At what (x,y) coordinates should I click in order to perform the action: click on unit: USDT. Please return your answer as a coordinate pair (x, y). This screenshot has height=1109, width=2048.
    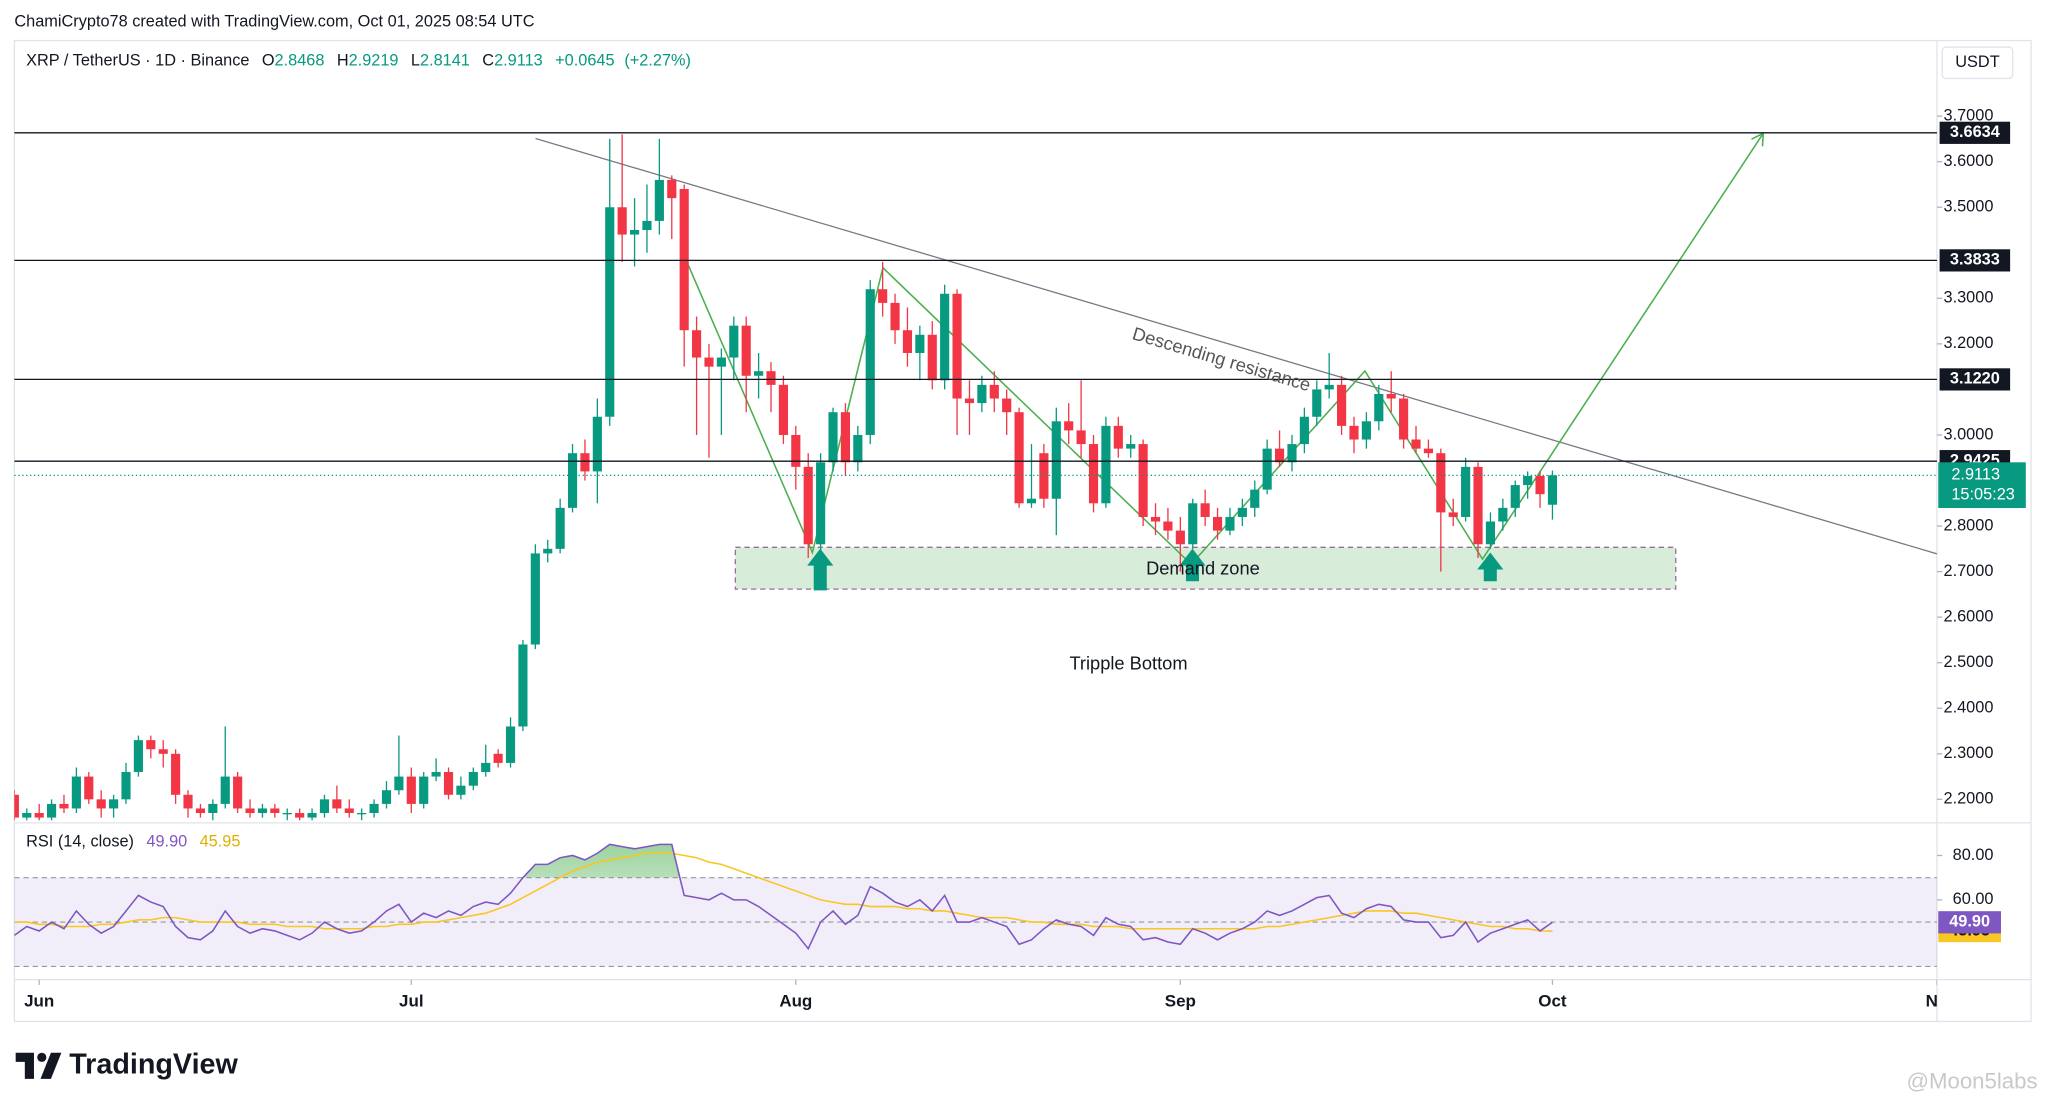
    Looking at the image, I should click on (1977, 62).